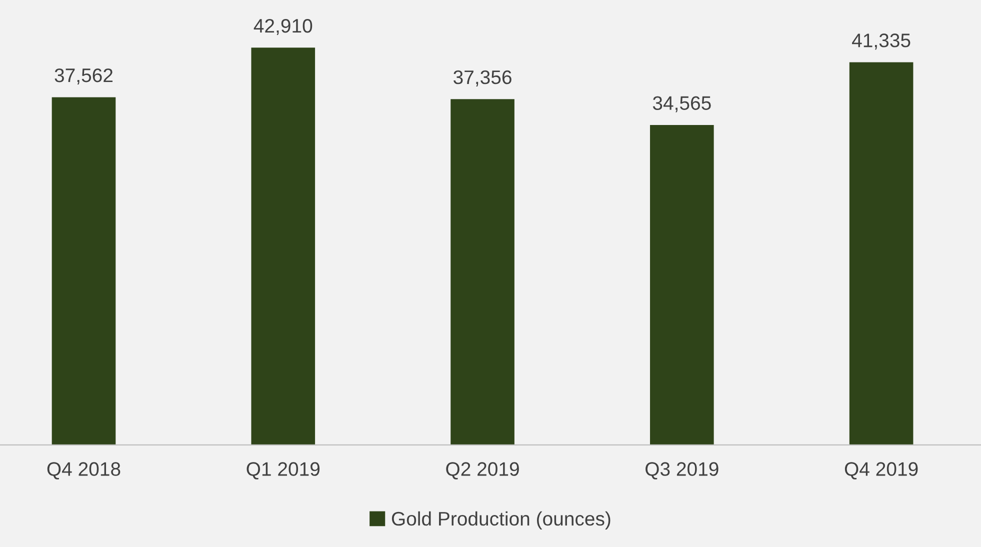  What do you see at coordinates (283, 27) in the screenshot?
I see `data-label: 42,910` at bounding box center [283, 27].